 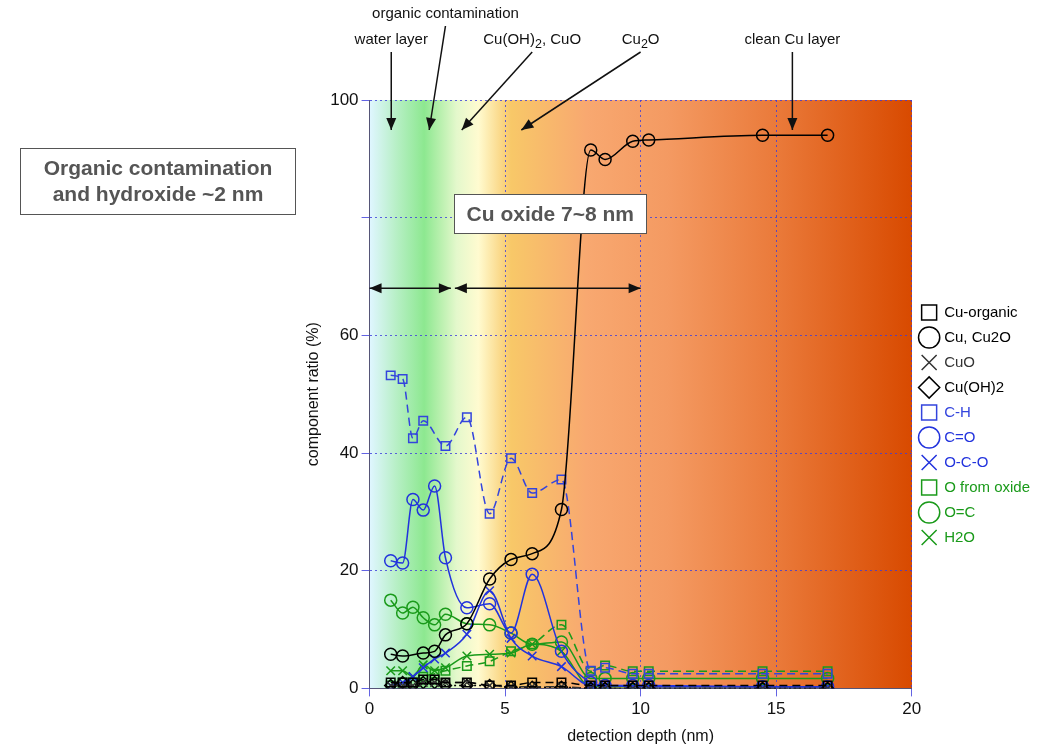 I want to click on x-axis-title: detection depth (nm), so click(x=640, y=735).